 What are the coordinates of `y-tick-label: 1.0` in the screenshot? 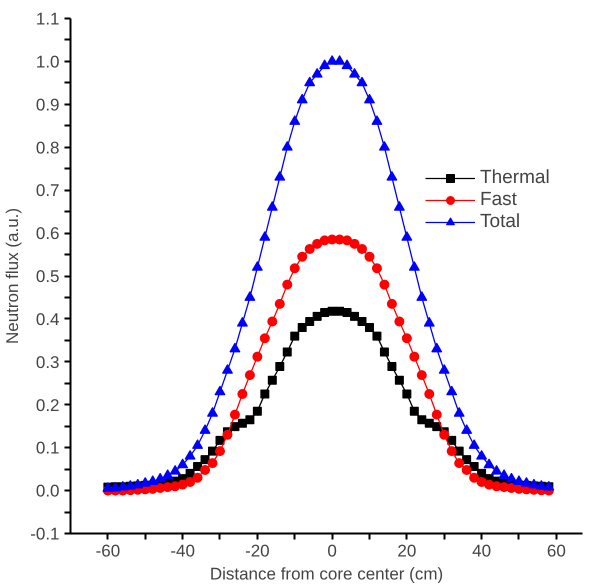 It's located at (48, 62).